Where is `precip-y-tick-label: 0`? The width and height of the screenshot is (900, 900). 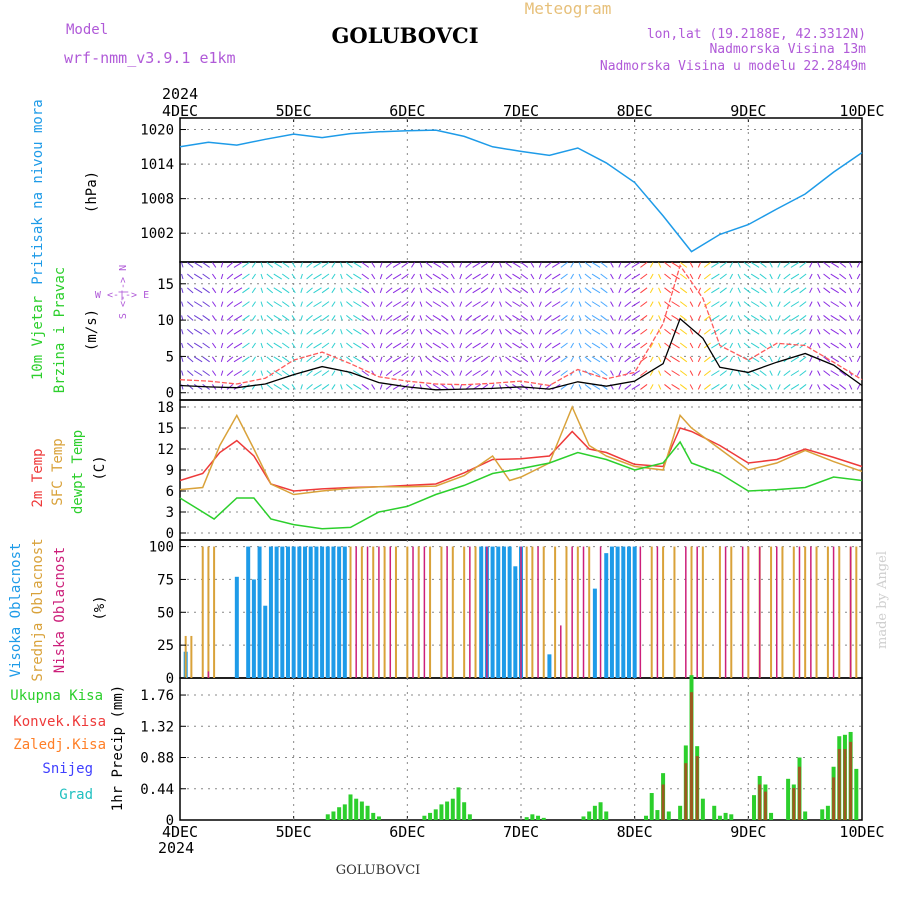
precip-y-tick-label: 0 is located at coordinates (170, 821).